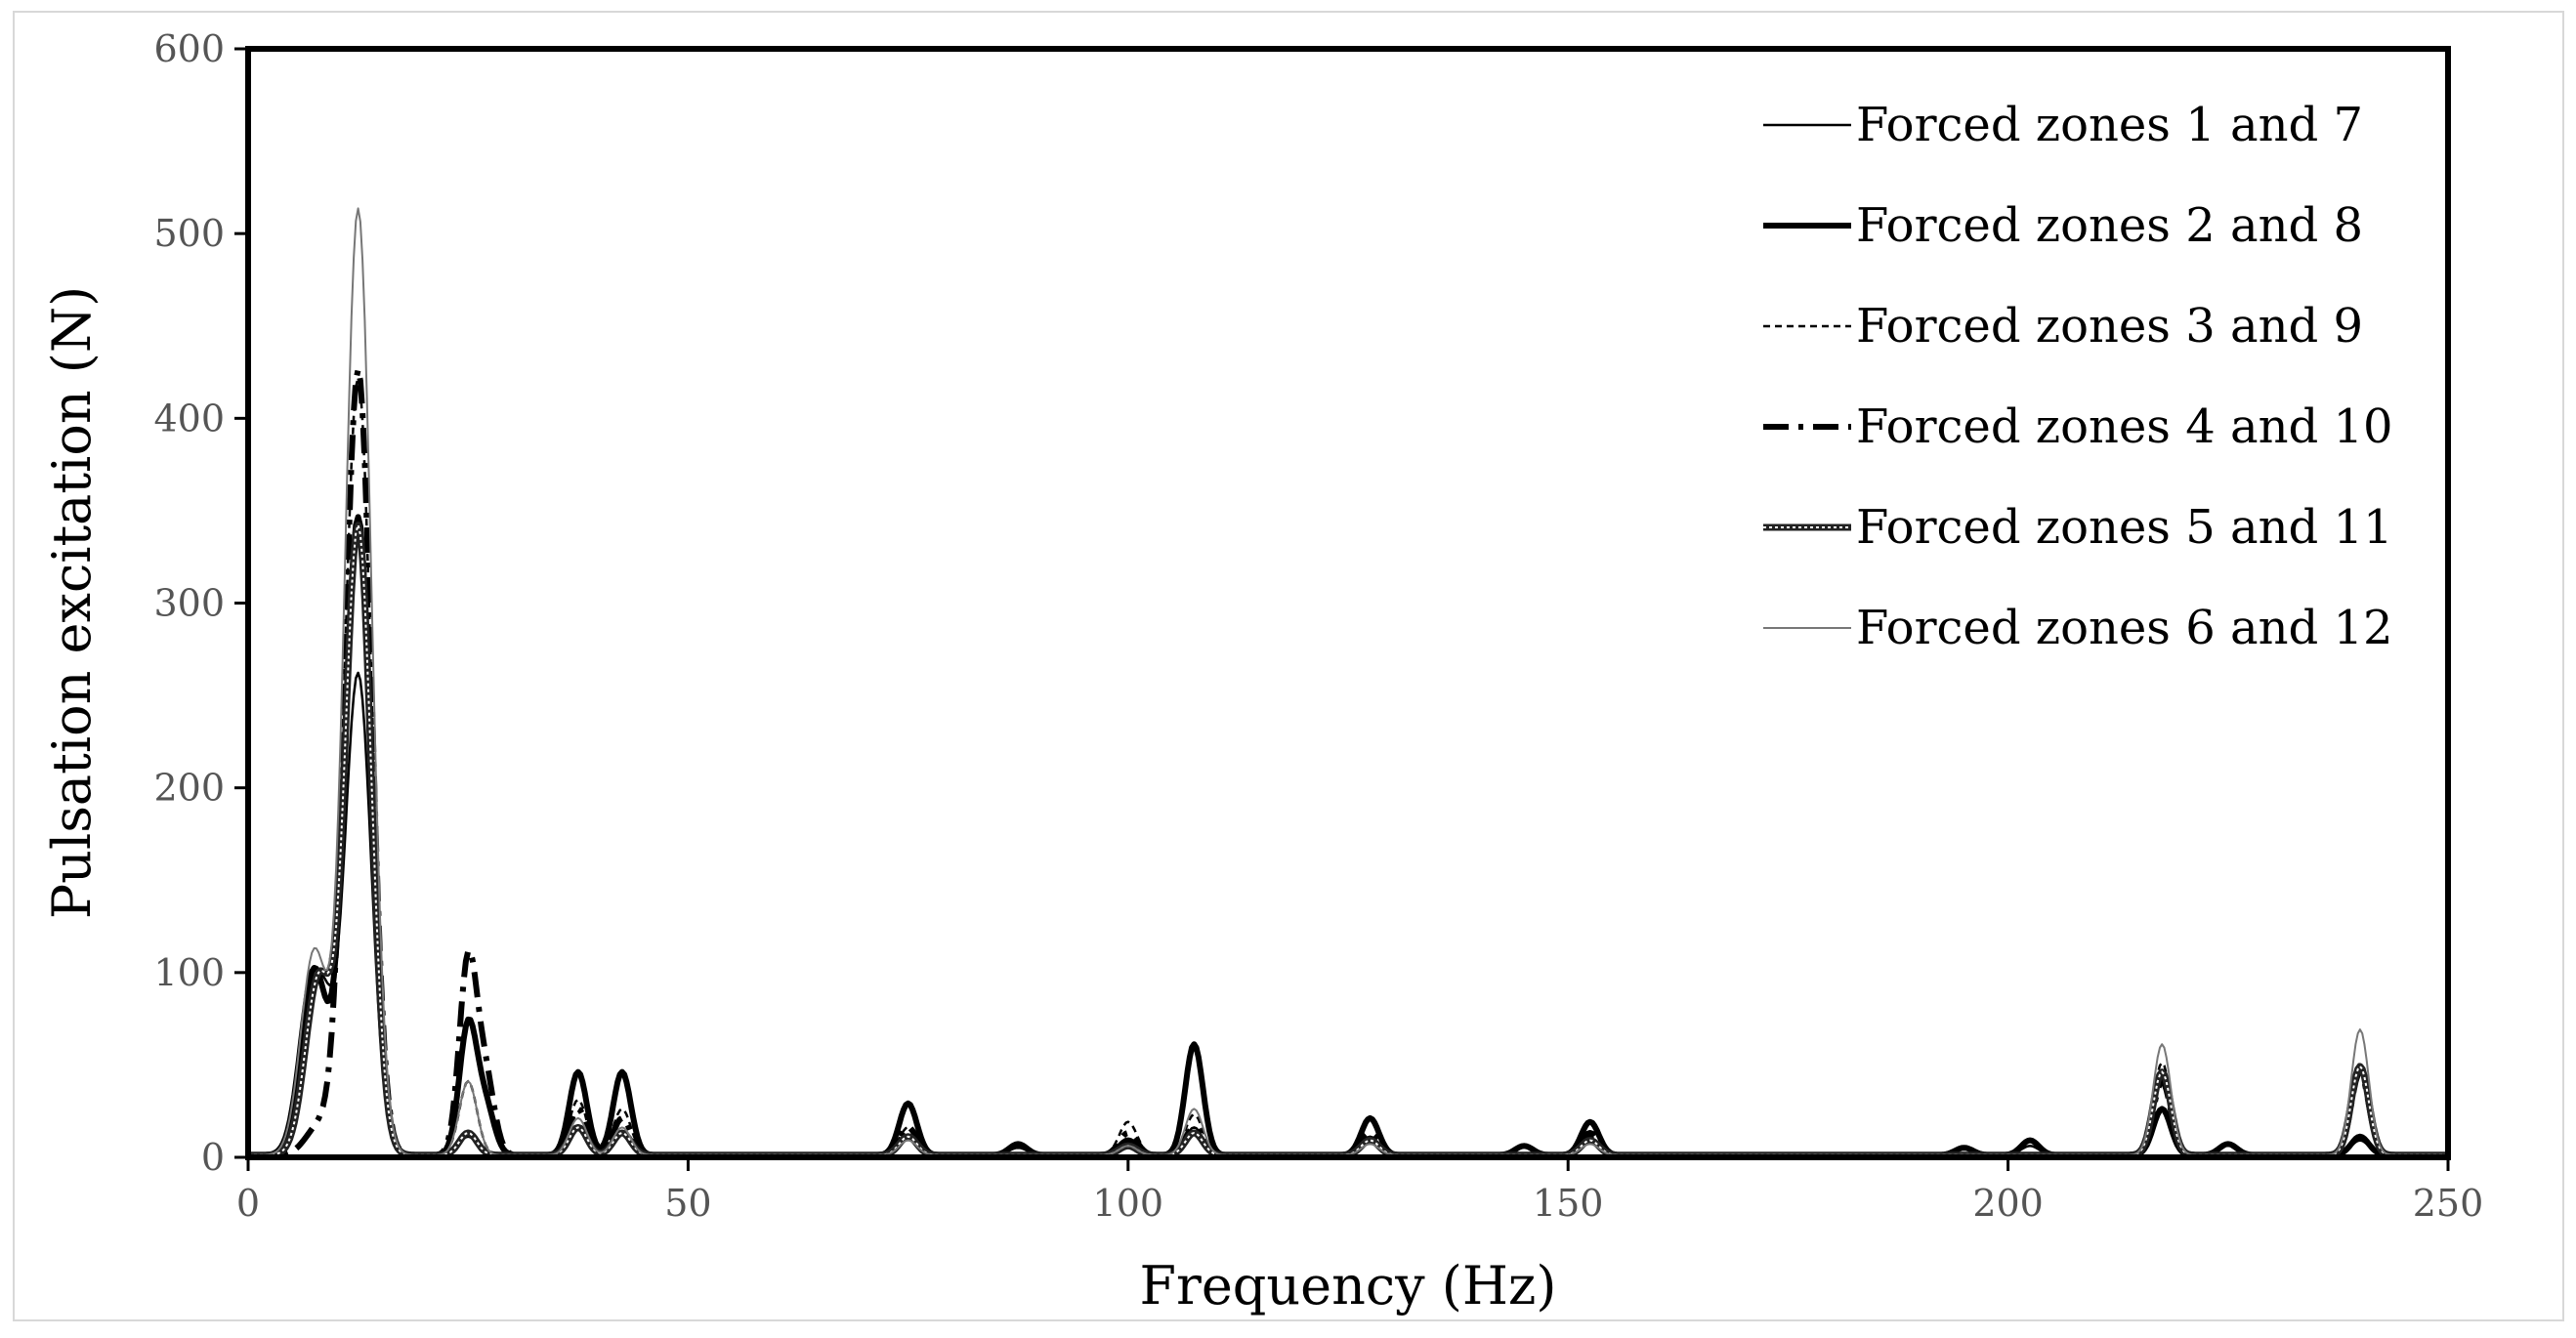  I want to click on y-axis-title: Pulsation excitation (N), so click(72, 602).